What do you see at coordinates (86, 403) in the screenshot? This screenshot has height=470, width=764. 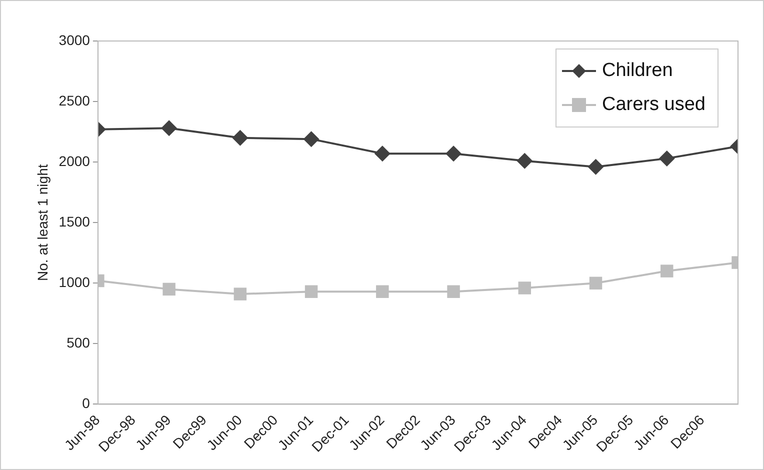 I see `y-tick-label: 0` at bounding box center [86, 403].